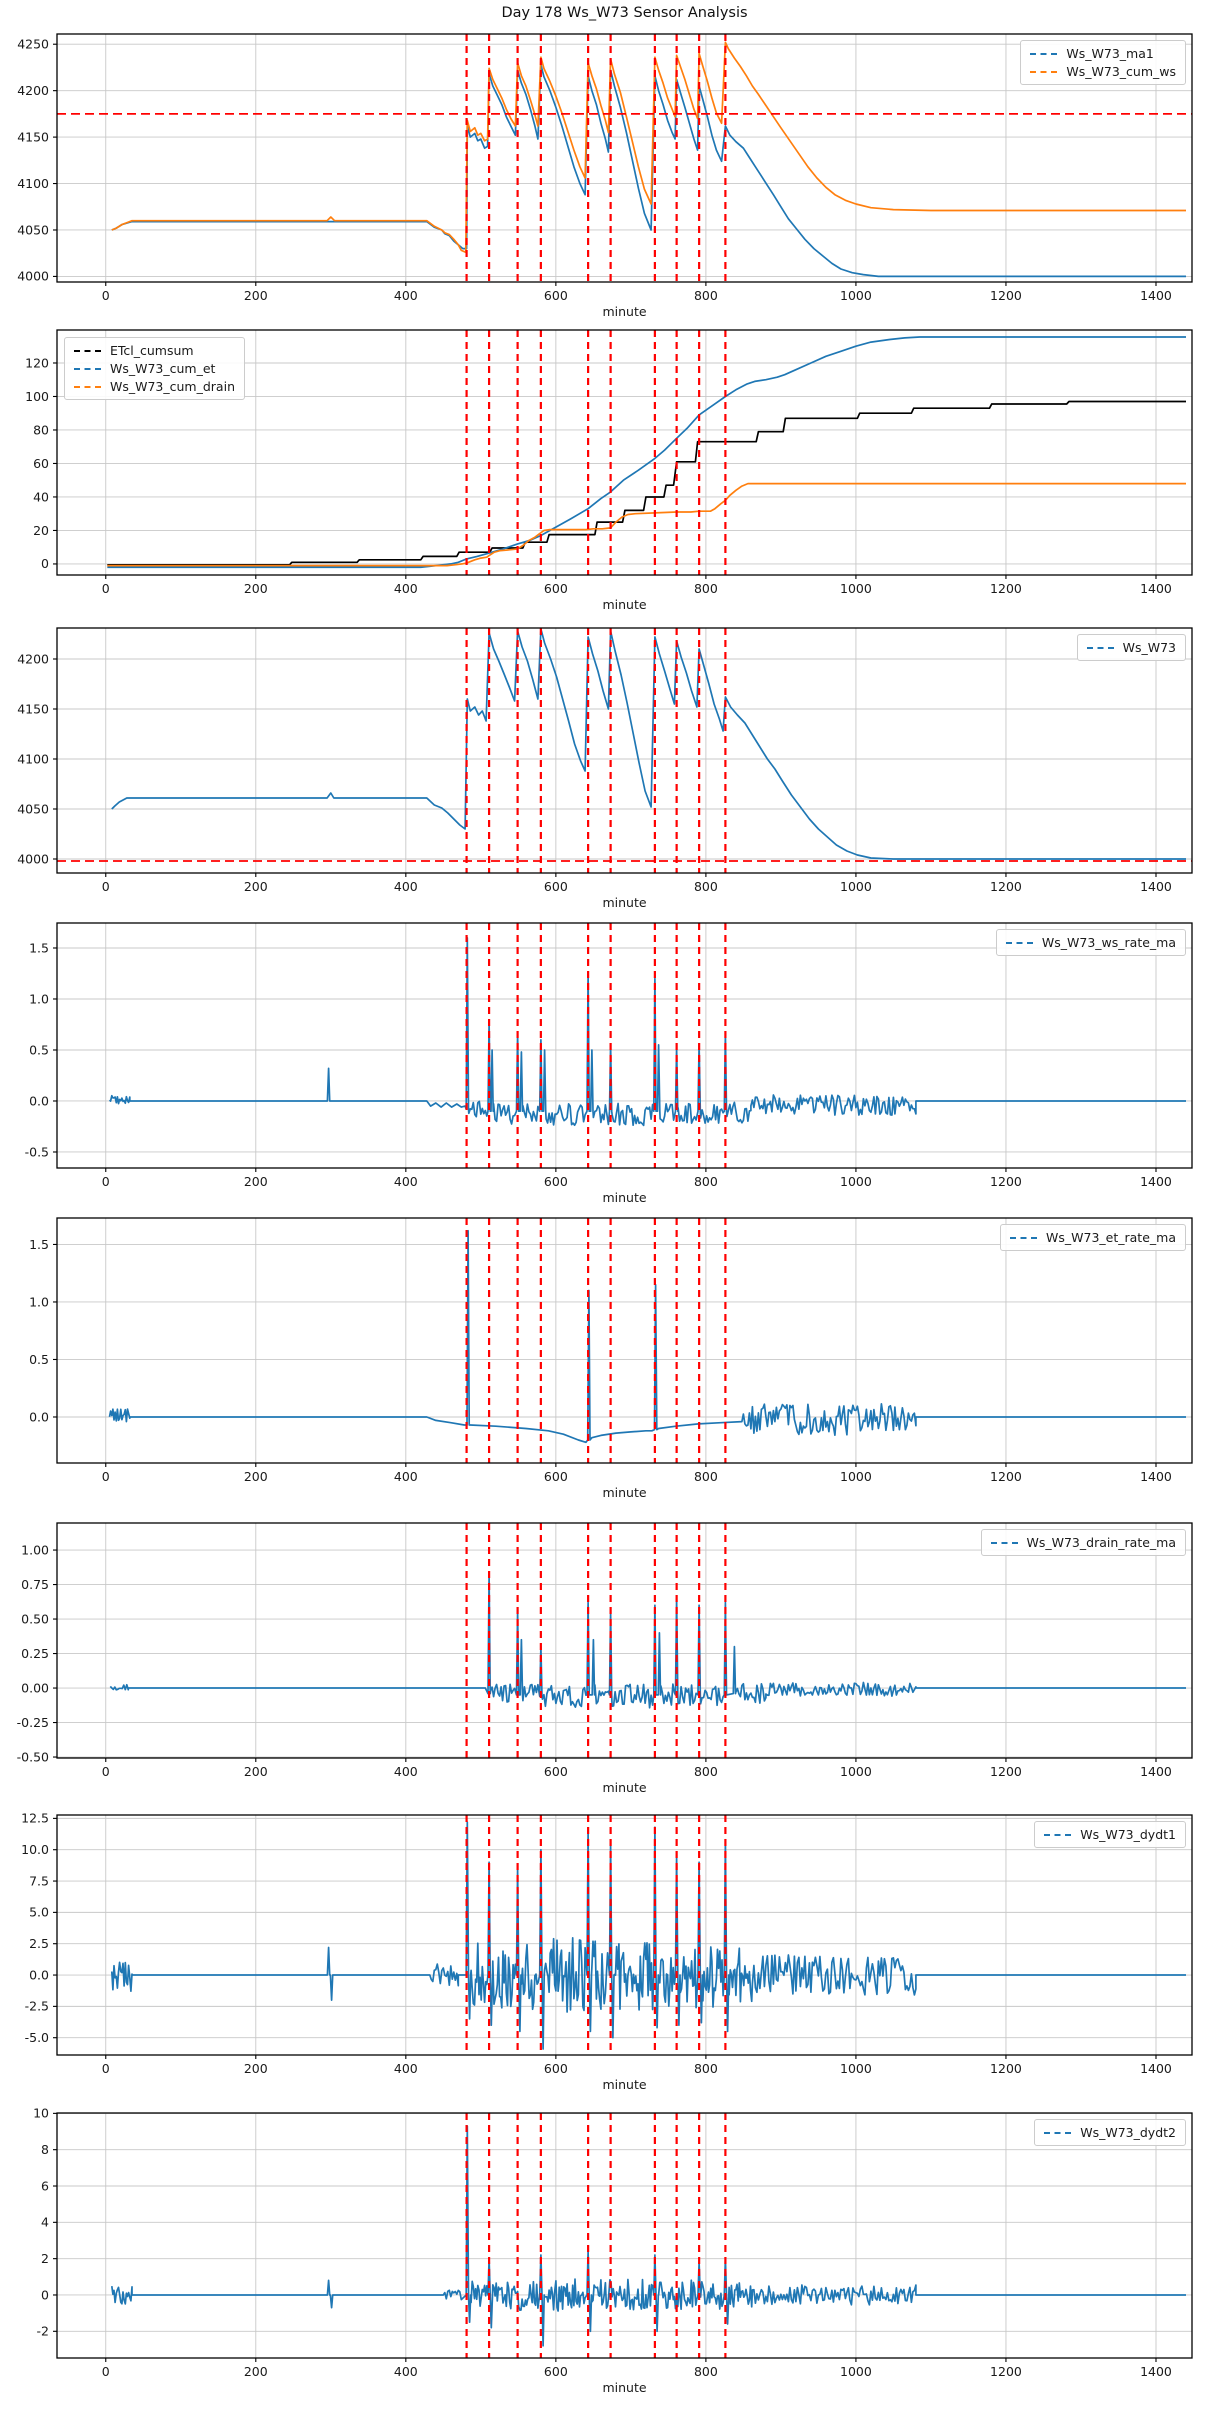 Image resolution: width=1211 pixels, height=2411 pixels. What do you see at coordinates (646, 483) in the screenshot?
I see `series-ETcl_cumsum` at bounding box center [646, 483].